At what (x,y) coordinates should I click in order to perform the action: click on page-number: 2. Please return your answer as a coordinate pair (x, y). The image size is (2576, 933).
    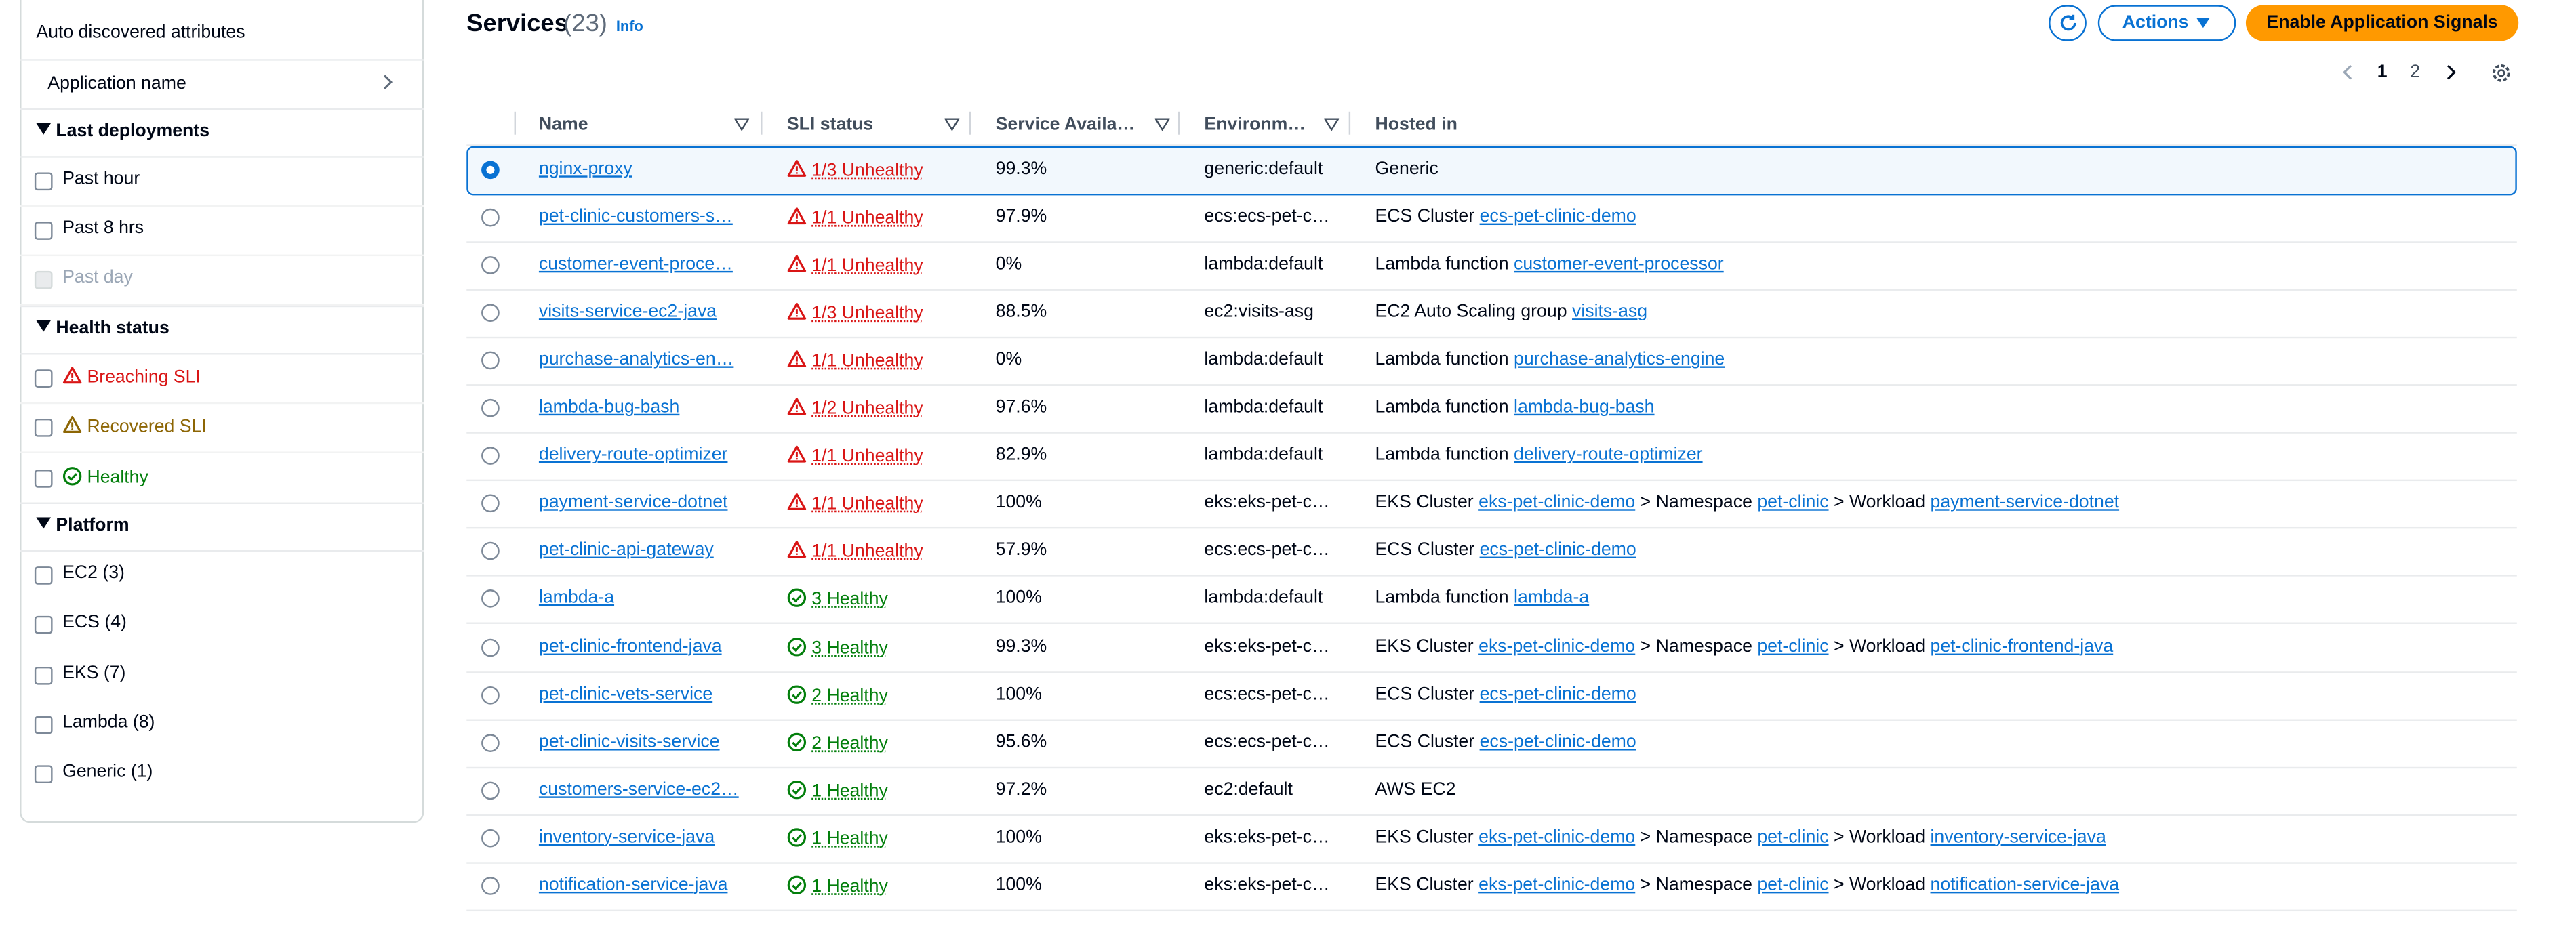
    Looking at the image, I should click on (2415, 72).